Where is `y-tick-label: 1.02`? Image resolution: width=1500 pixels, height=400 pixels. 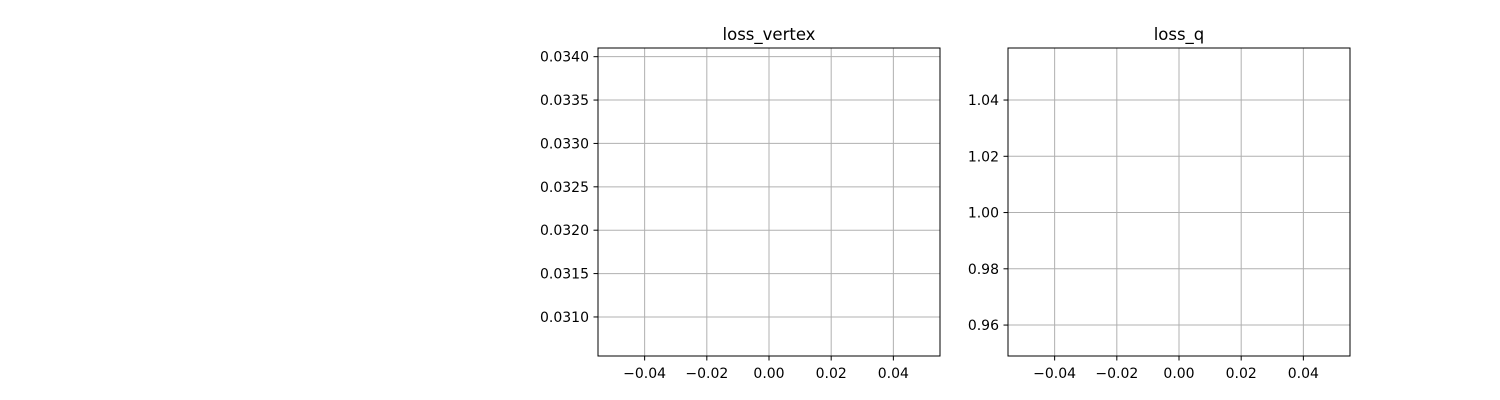 y-tick-label: 1.02 is located at coordinates (983, 157).